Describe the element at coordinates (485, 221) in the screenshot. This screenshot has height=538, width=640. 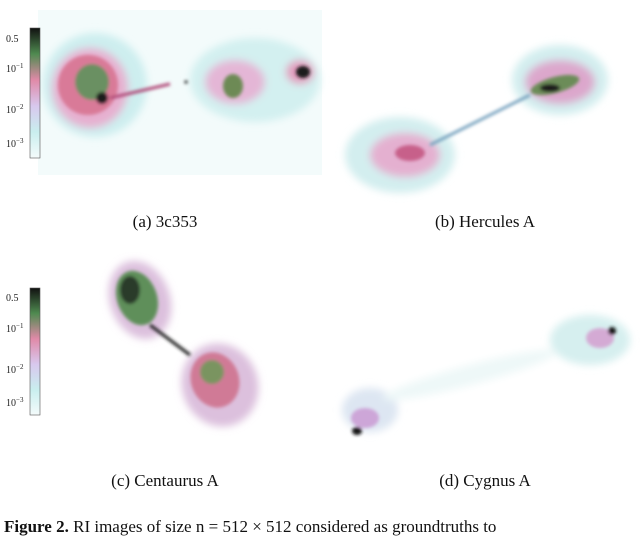
I see `panel-caption: (b) Hercules A` at that location.